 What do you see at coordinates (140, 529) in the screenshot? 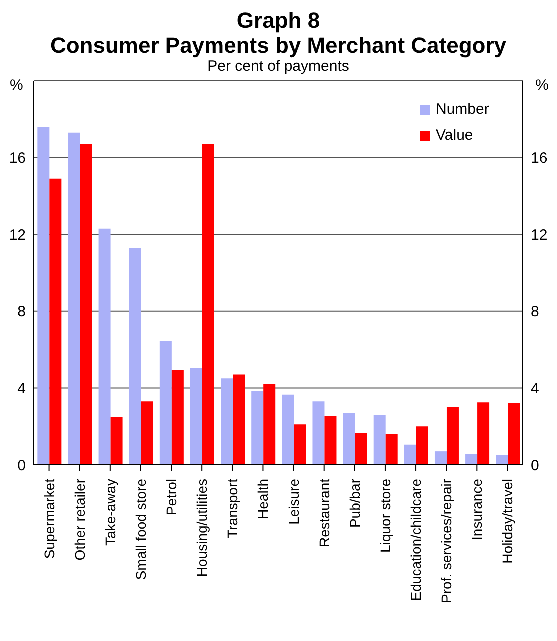
I see `x-tick-label: Small food store` at bounding box center [140, 529].